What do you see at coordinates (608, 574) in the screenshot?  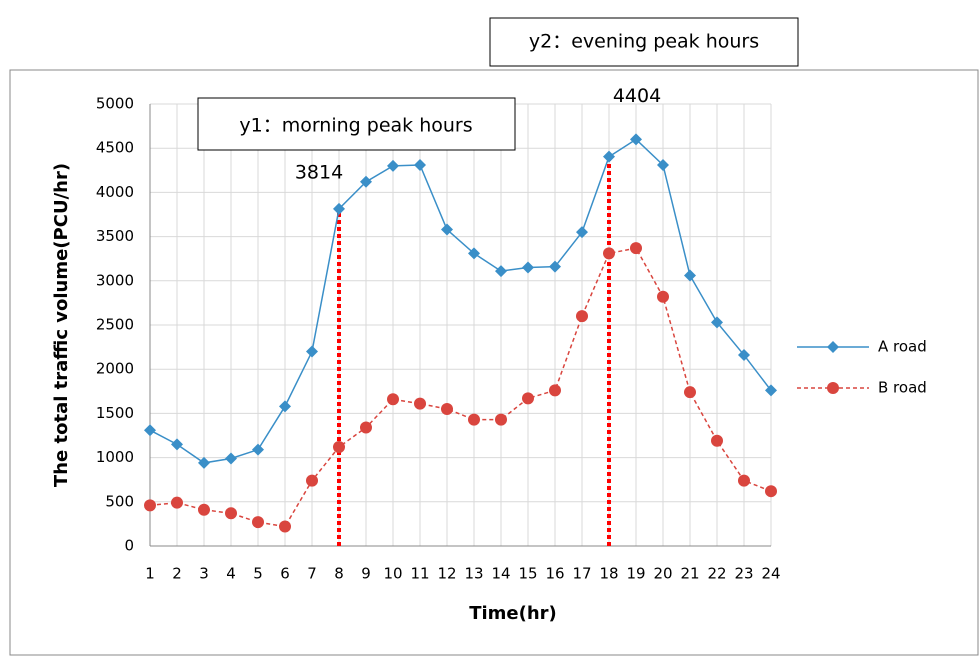 I see `x-tick-label: 18` at bounding box center [608, 574].